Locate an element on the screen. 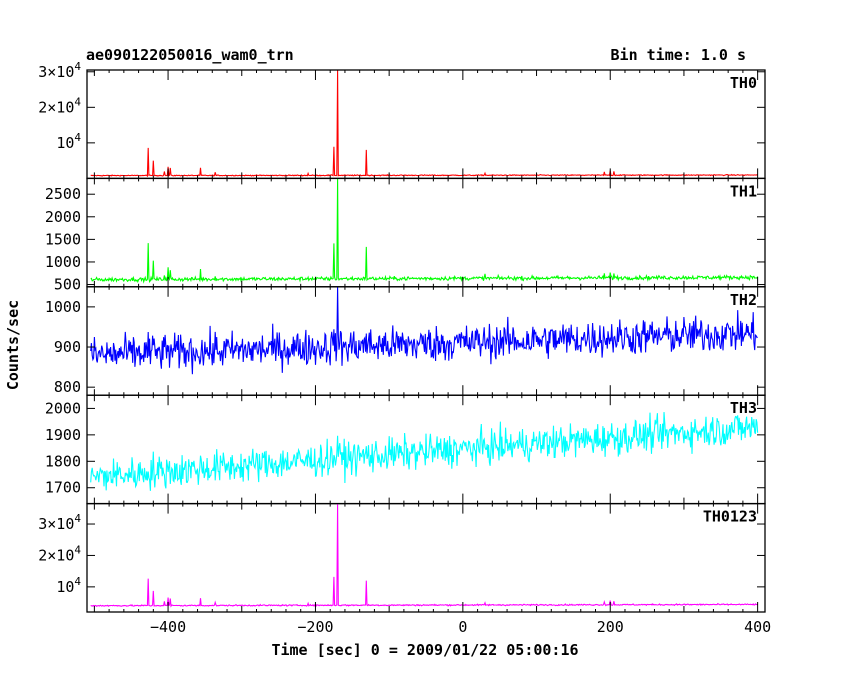  panel-label-th0: TH0 is located at coordinates (743, 83).